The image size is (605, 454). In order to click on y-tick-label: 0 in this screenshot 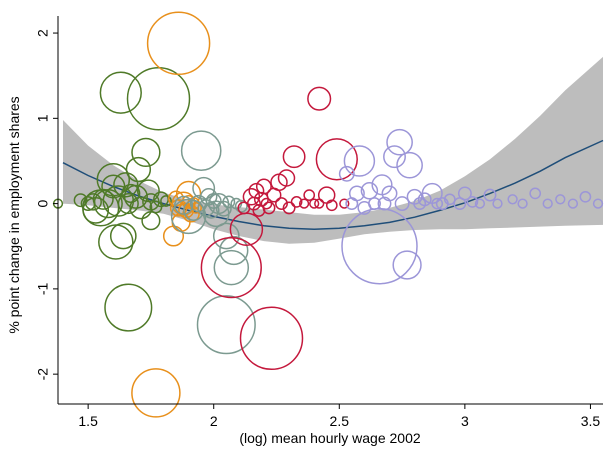, I will do `click(43, 203)`.